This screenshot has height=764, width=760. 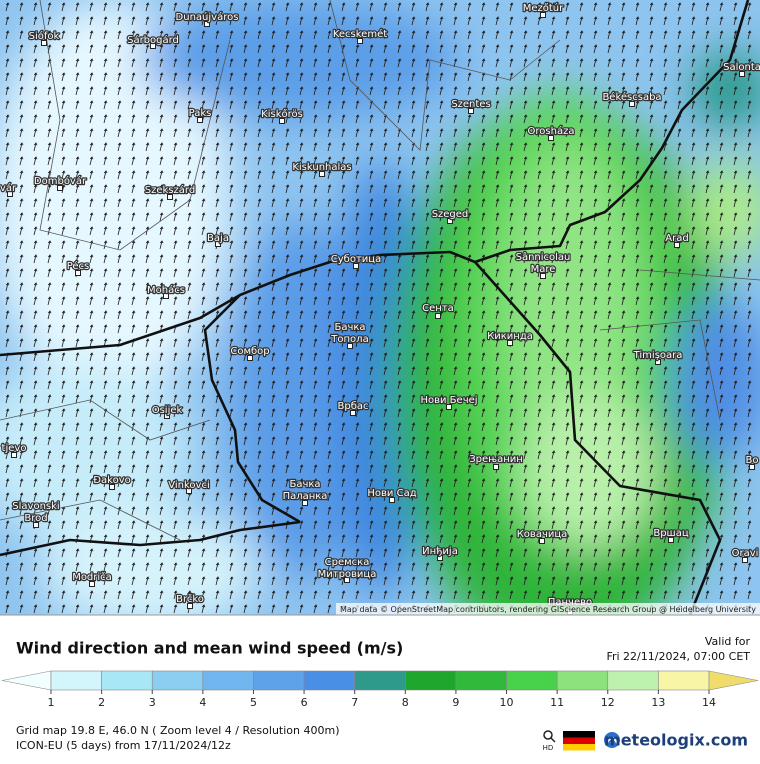 I want to click on city-label: Нови Сад, so click(x=391, y=493).